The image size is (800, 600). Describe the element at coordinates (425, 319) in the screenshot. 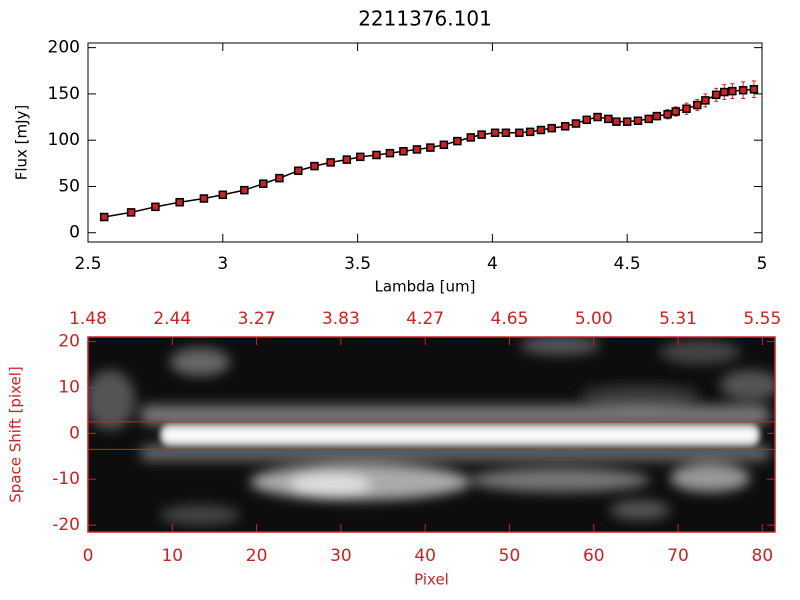

I see `x2-tick-label: 4.27` at that location.